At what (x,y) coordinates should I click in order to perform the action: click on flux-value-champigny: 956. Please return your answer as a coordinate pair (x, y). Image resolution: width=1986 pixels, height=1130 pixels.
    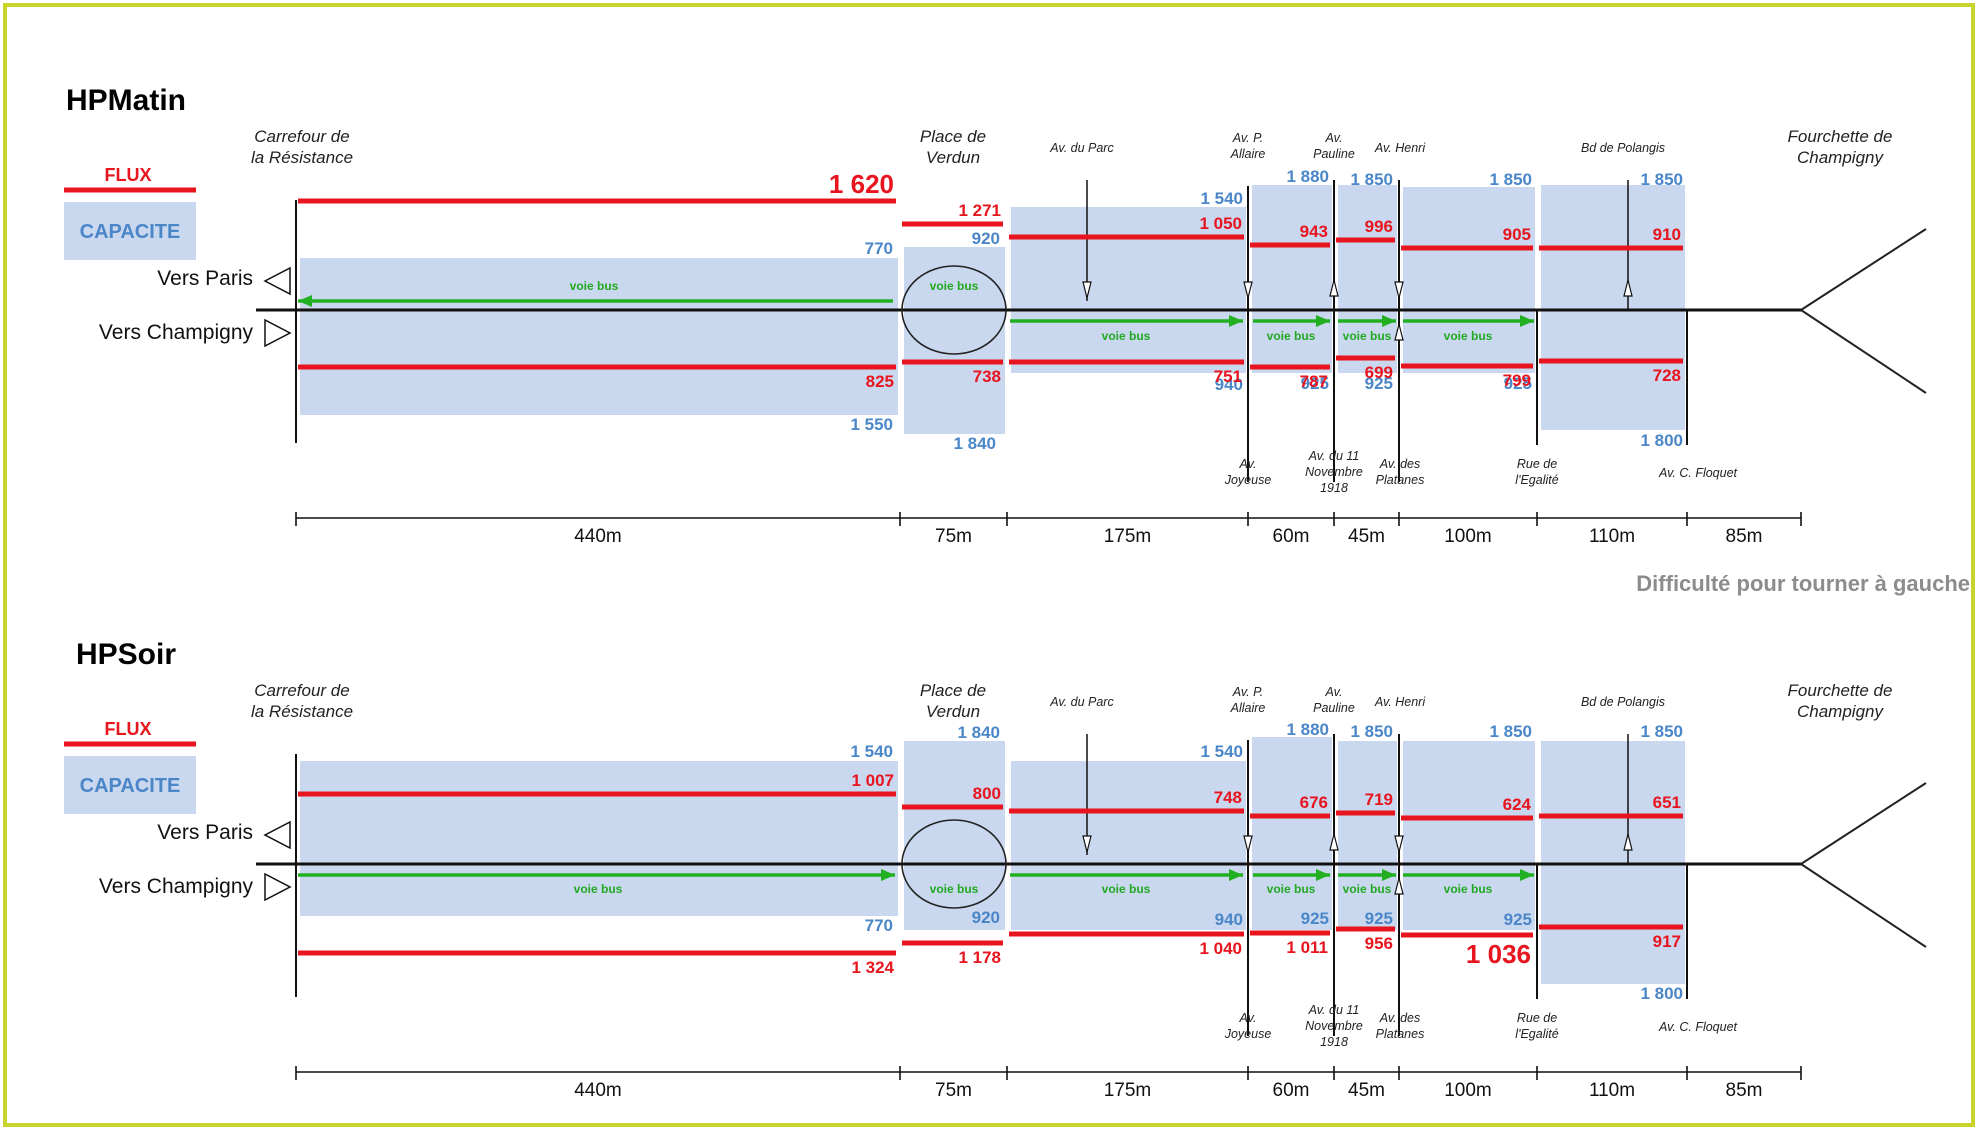
    Looking at the image, I should click on (1379, 943).